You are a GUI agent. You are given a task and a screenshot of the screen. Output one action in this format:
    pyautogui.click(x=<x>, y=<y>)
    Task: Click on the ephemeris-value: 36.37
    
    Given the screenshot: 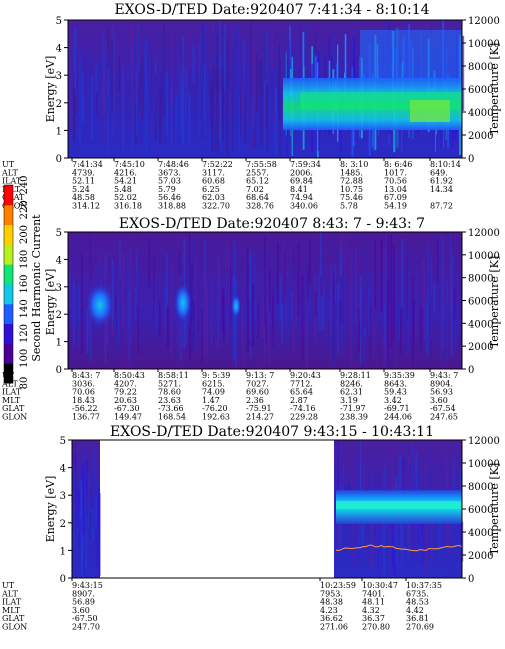 What is the action you would take?
    pyautogui.click(x=373, y=618)
    